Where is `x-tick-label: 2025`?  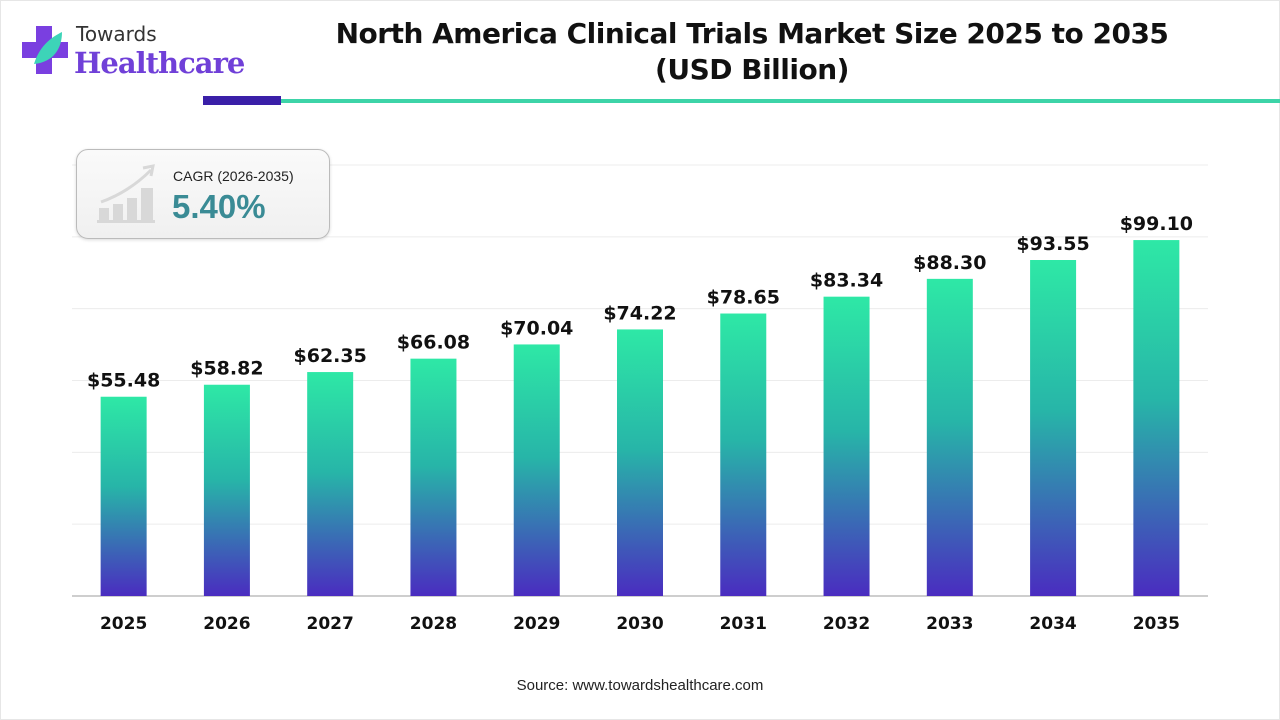
x-tick-label: 2025 is located at coordinates (123, 624).